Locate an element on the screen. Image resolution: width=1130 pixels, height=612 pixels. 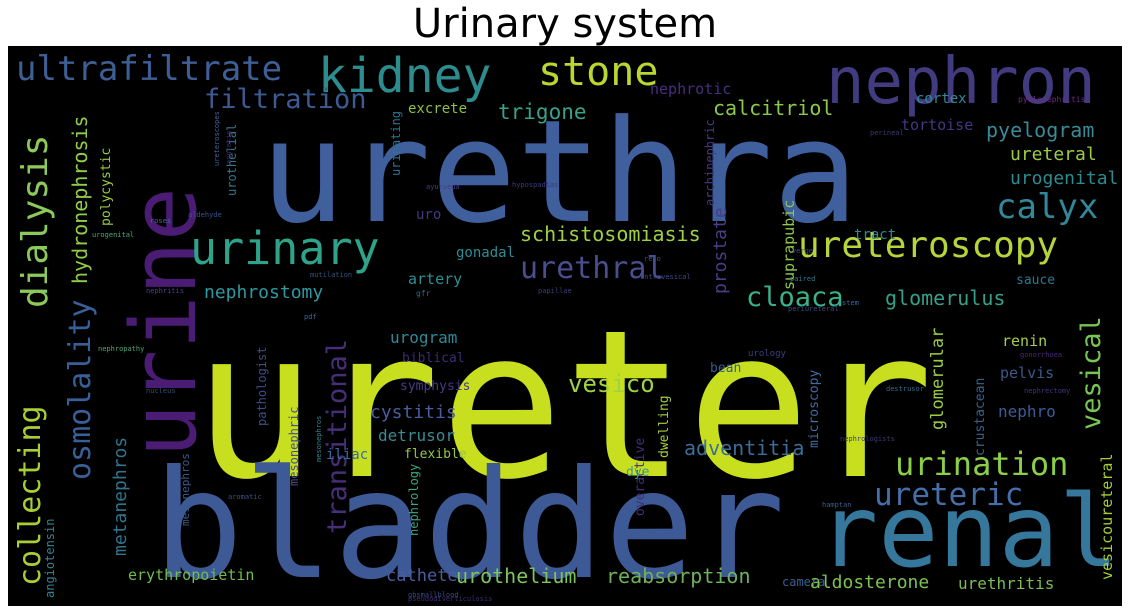
word-aldosterone: aldosterone is located at coordinates (870, 582).